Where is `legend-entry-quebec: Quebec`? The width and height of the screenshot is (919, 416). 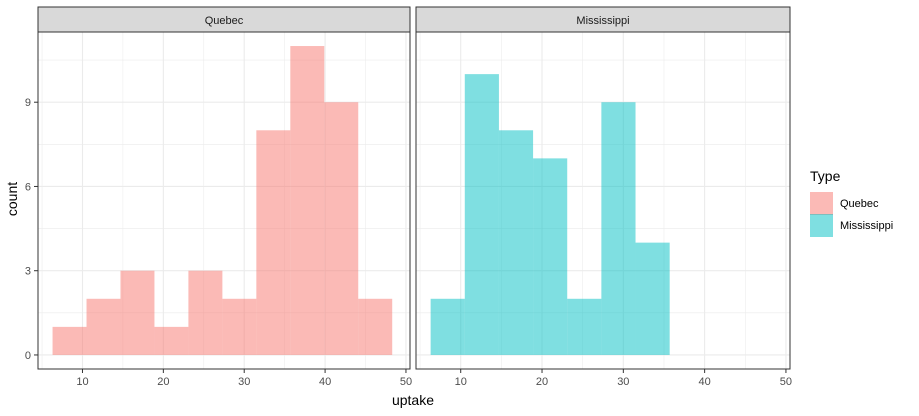 legend-entry-quebec: Quebec is located at coordinates (844, 203).